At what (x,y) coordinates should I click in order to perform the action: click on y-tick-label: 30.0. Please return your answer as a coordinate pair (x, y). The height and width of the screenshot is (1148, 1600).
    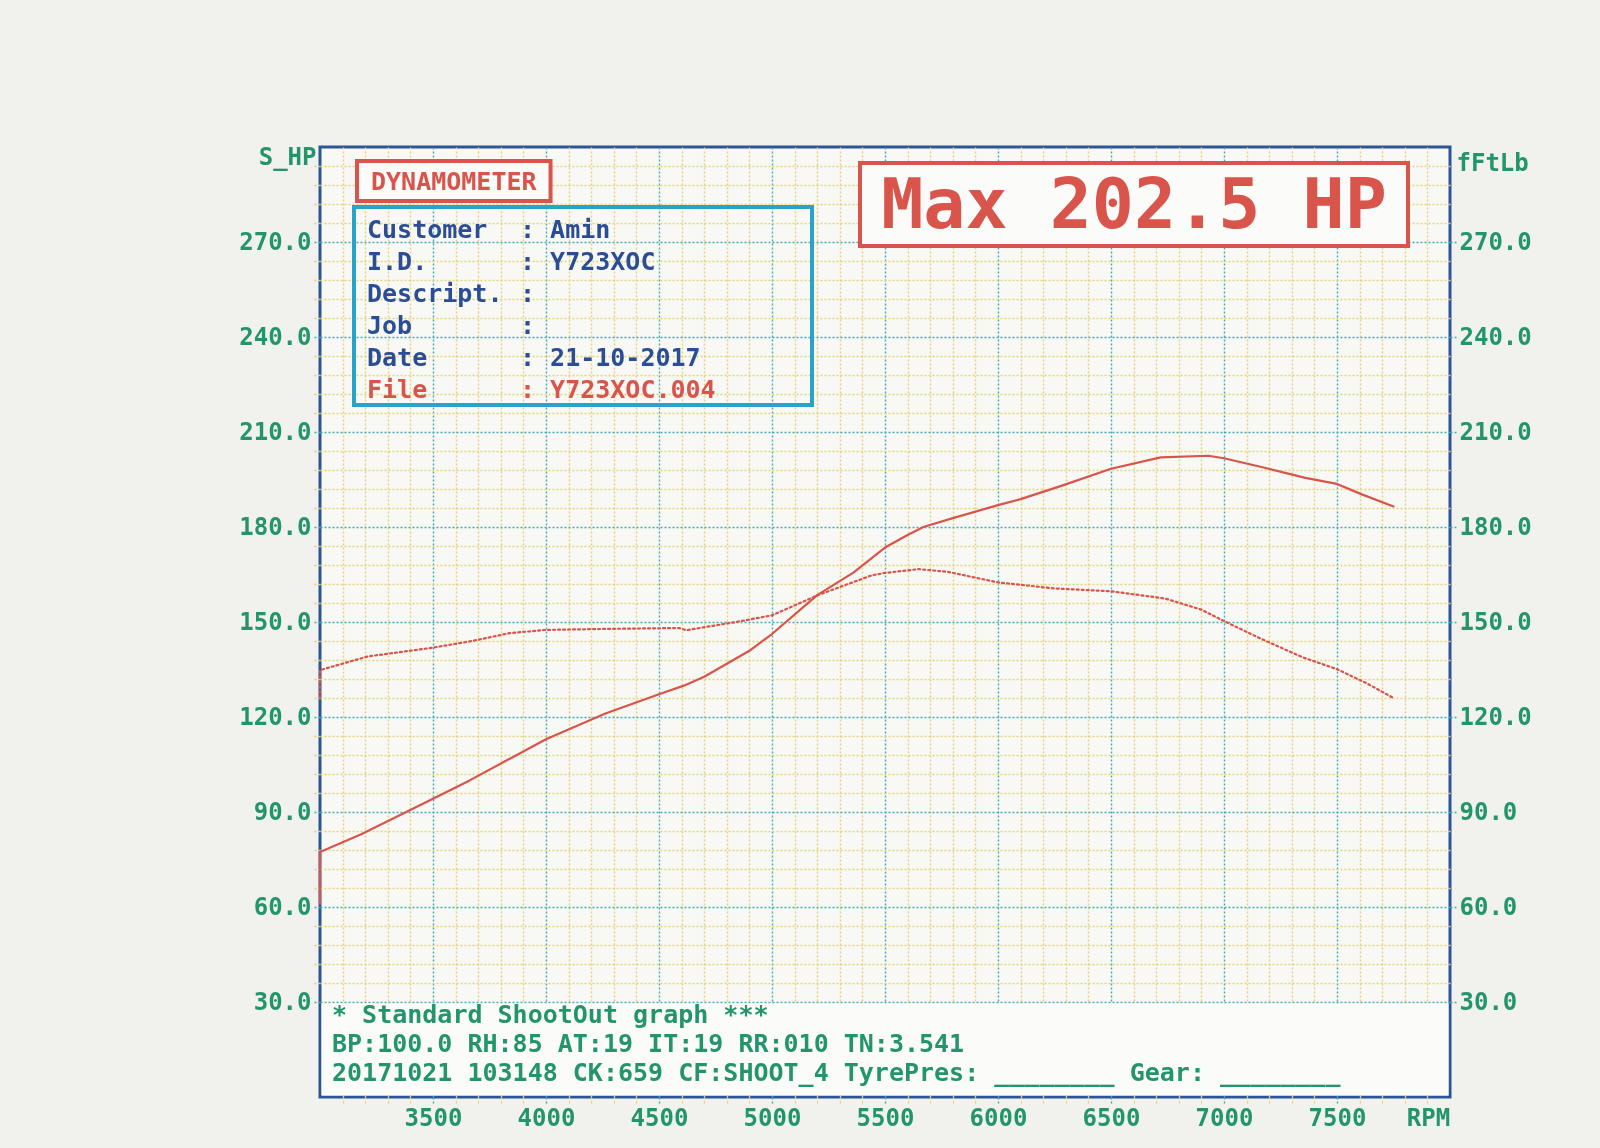
    Looking at the image, I should click on (282, 1001).